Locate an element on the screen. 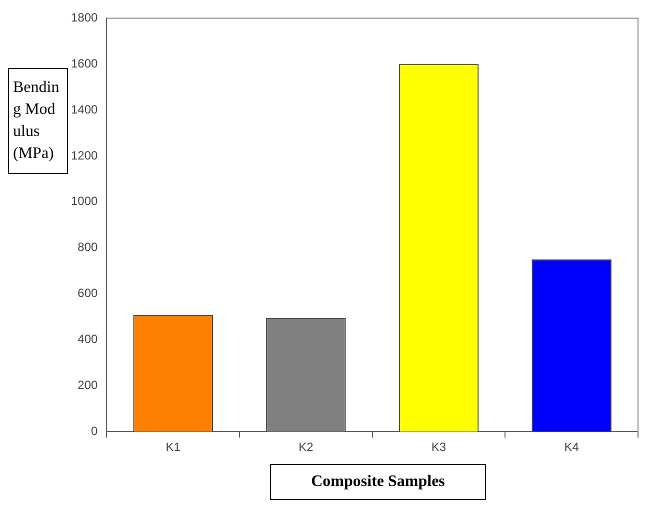  y-tick-label: 400 is located at coordinates (88, 339).